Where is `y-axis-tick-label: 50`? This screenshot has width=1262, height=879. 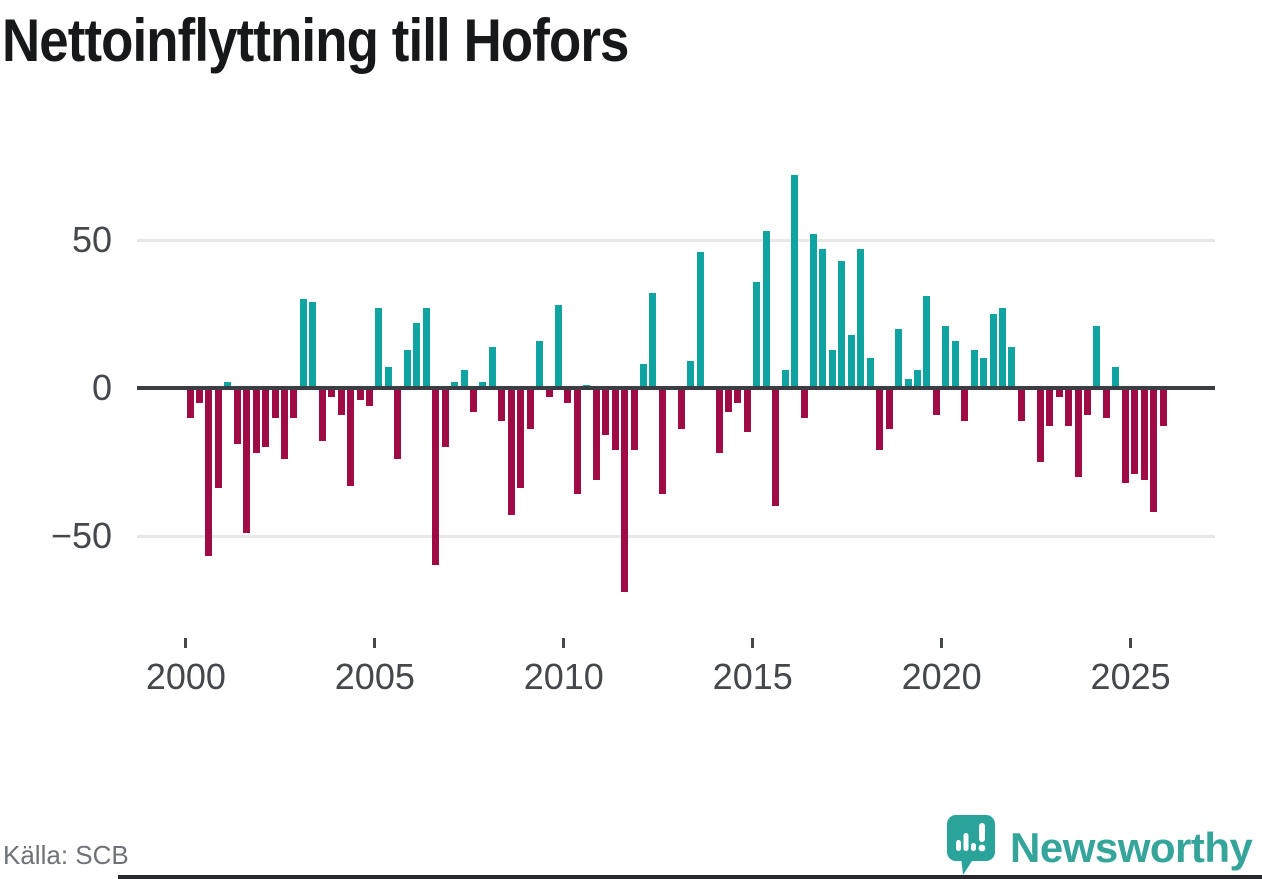
y-axis-tick-label: 50 is located at coordinates (91, 240).